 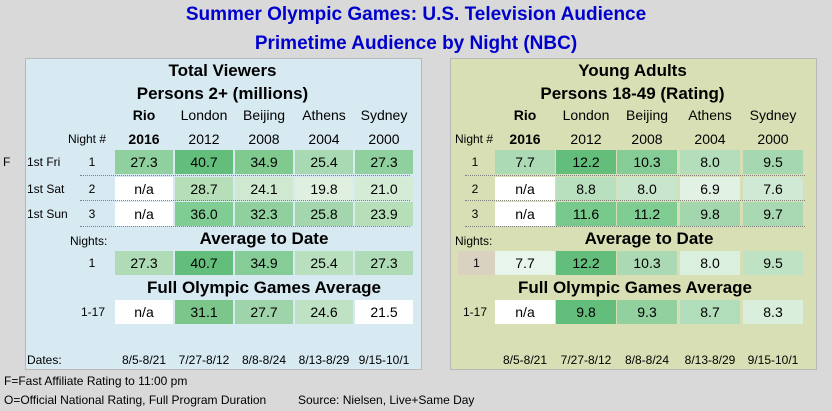 I want to click on young-adults-dates-2: 8/8-8/24, so click(x=647, y=360).